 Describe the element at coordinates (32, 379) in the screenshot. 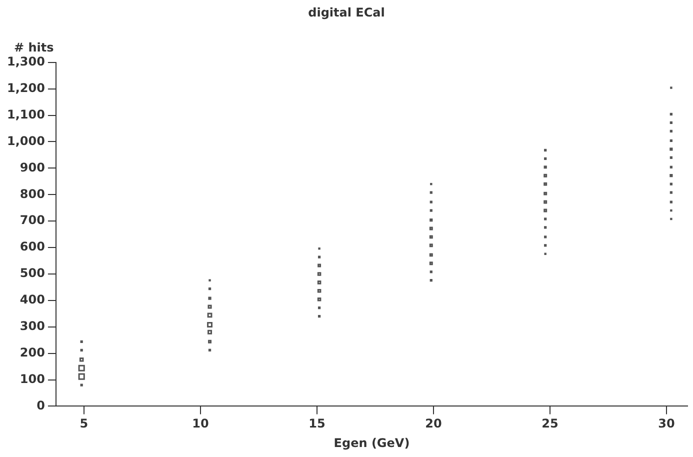

I see `y-tick-label: 100` at that location.